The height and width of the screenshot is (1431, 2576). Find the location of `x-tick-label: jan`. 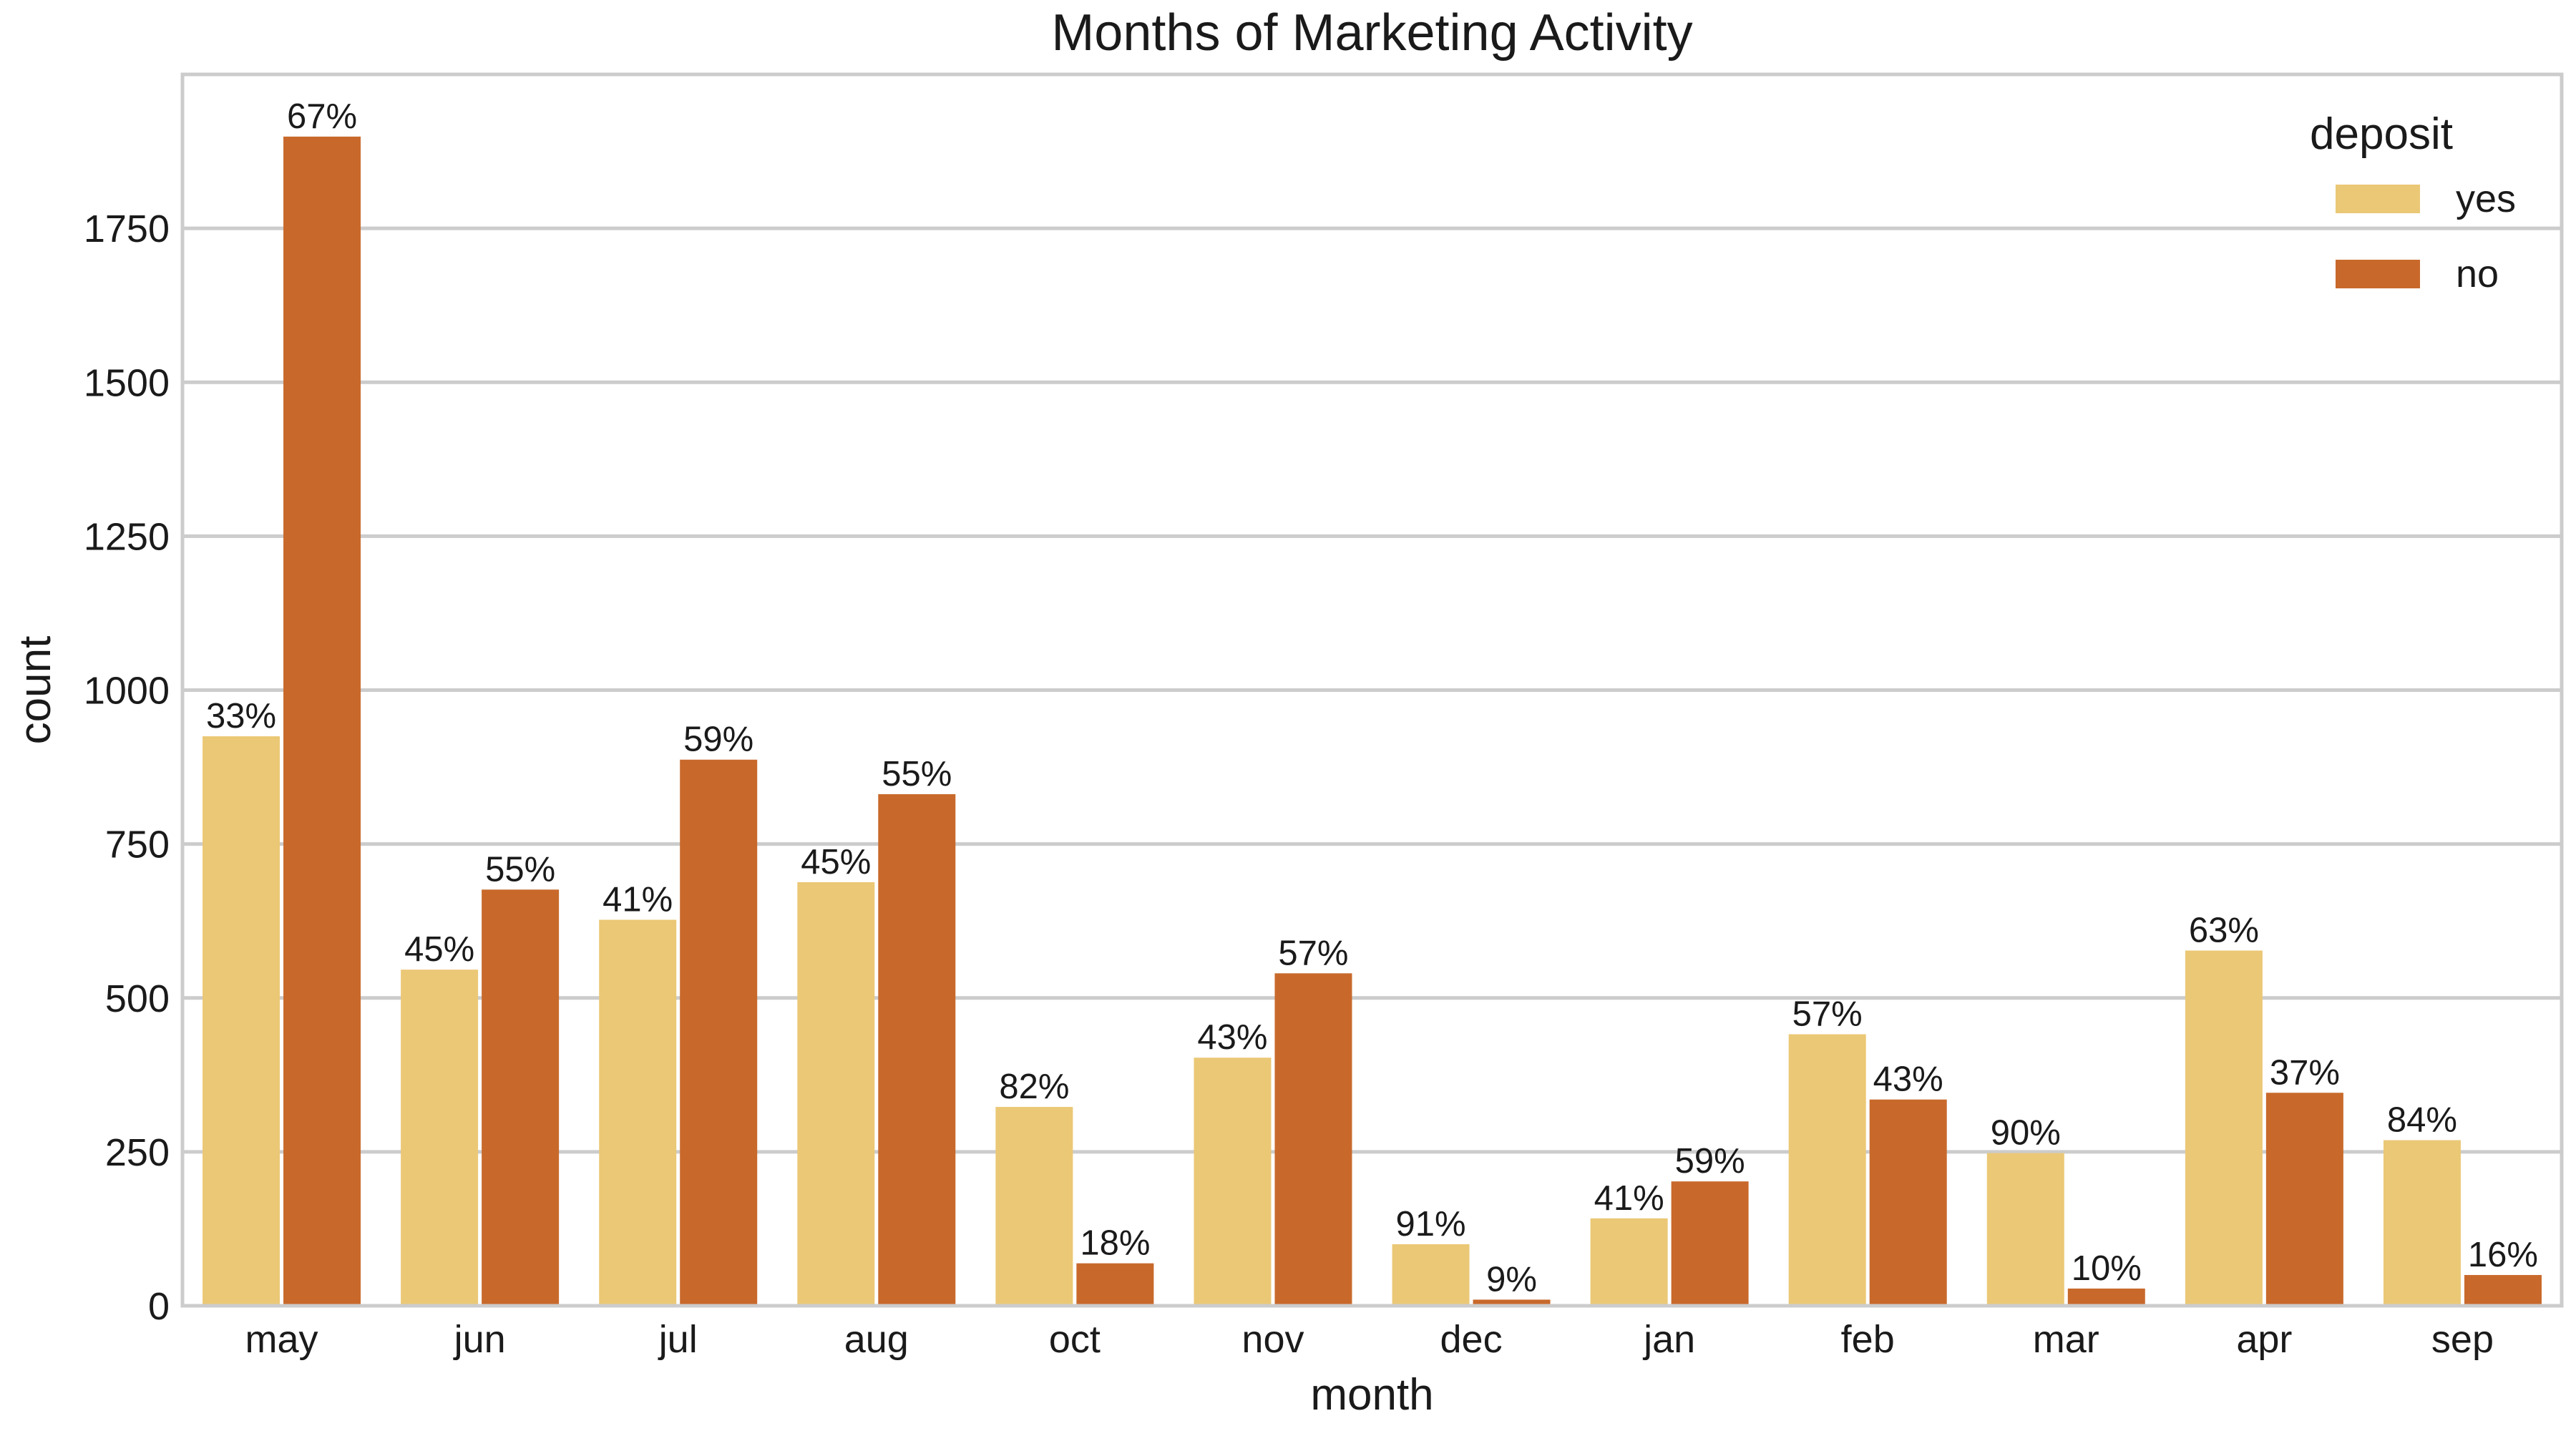

x-tick-label: jan is located at coordinates (1669, 1339).